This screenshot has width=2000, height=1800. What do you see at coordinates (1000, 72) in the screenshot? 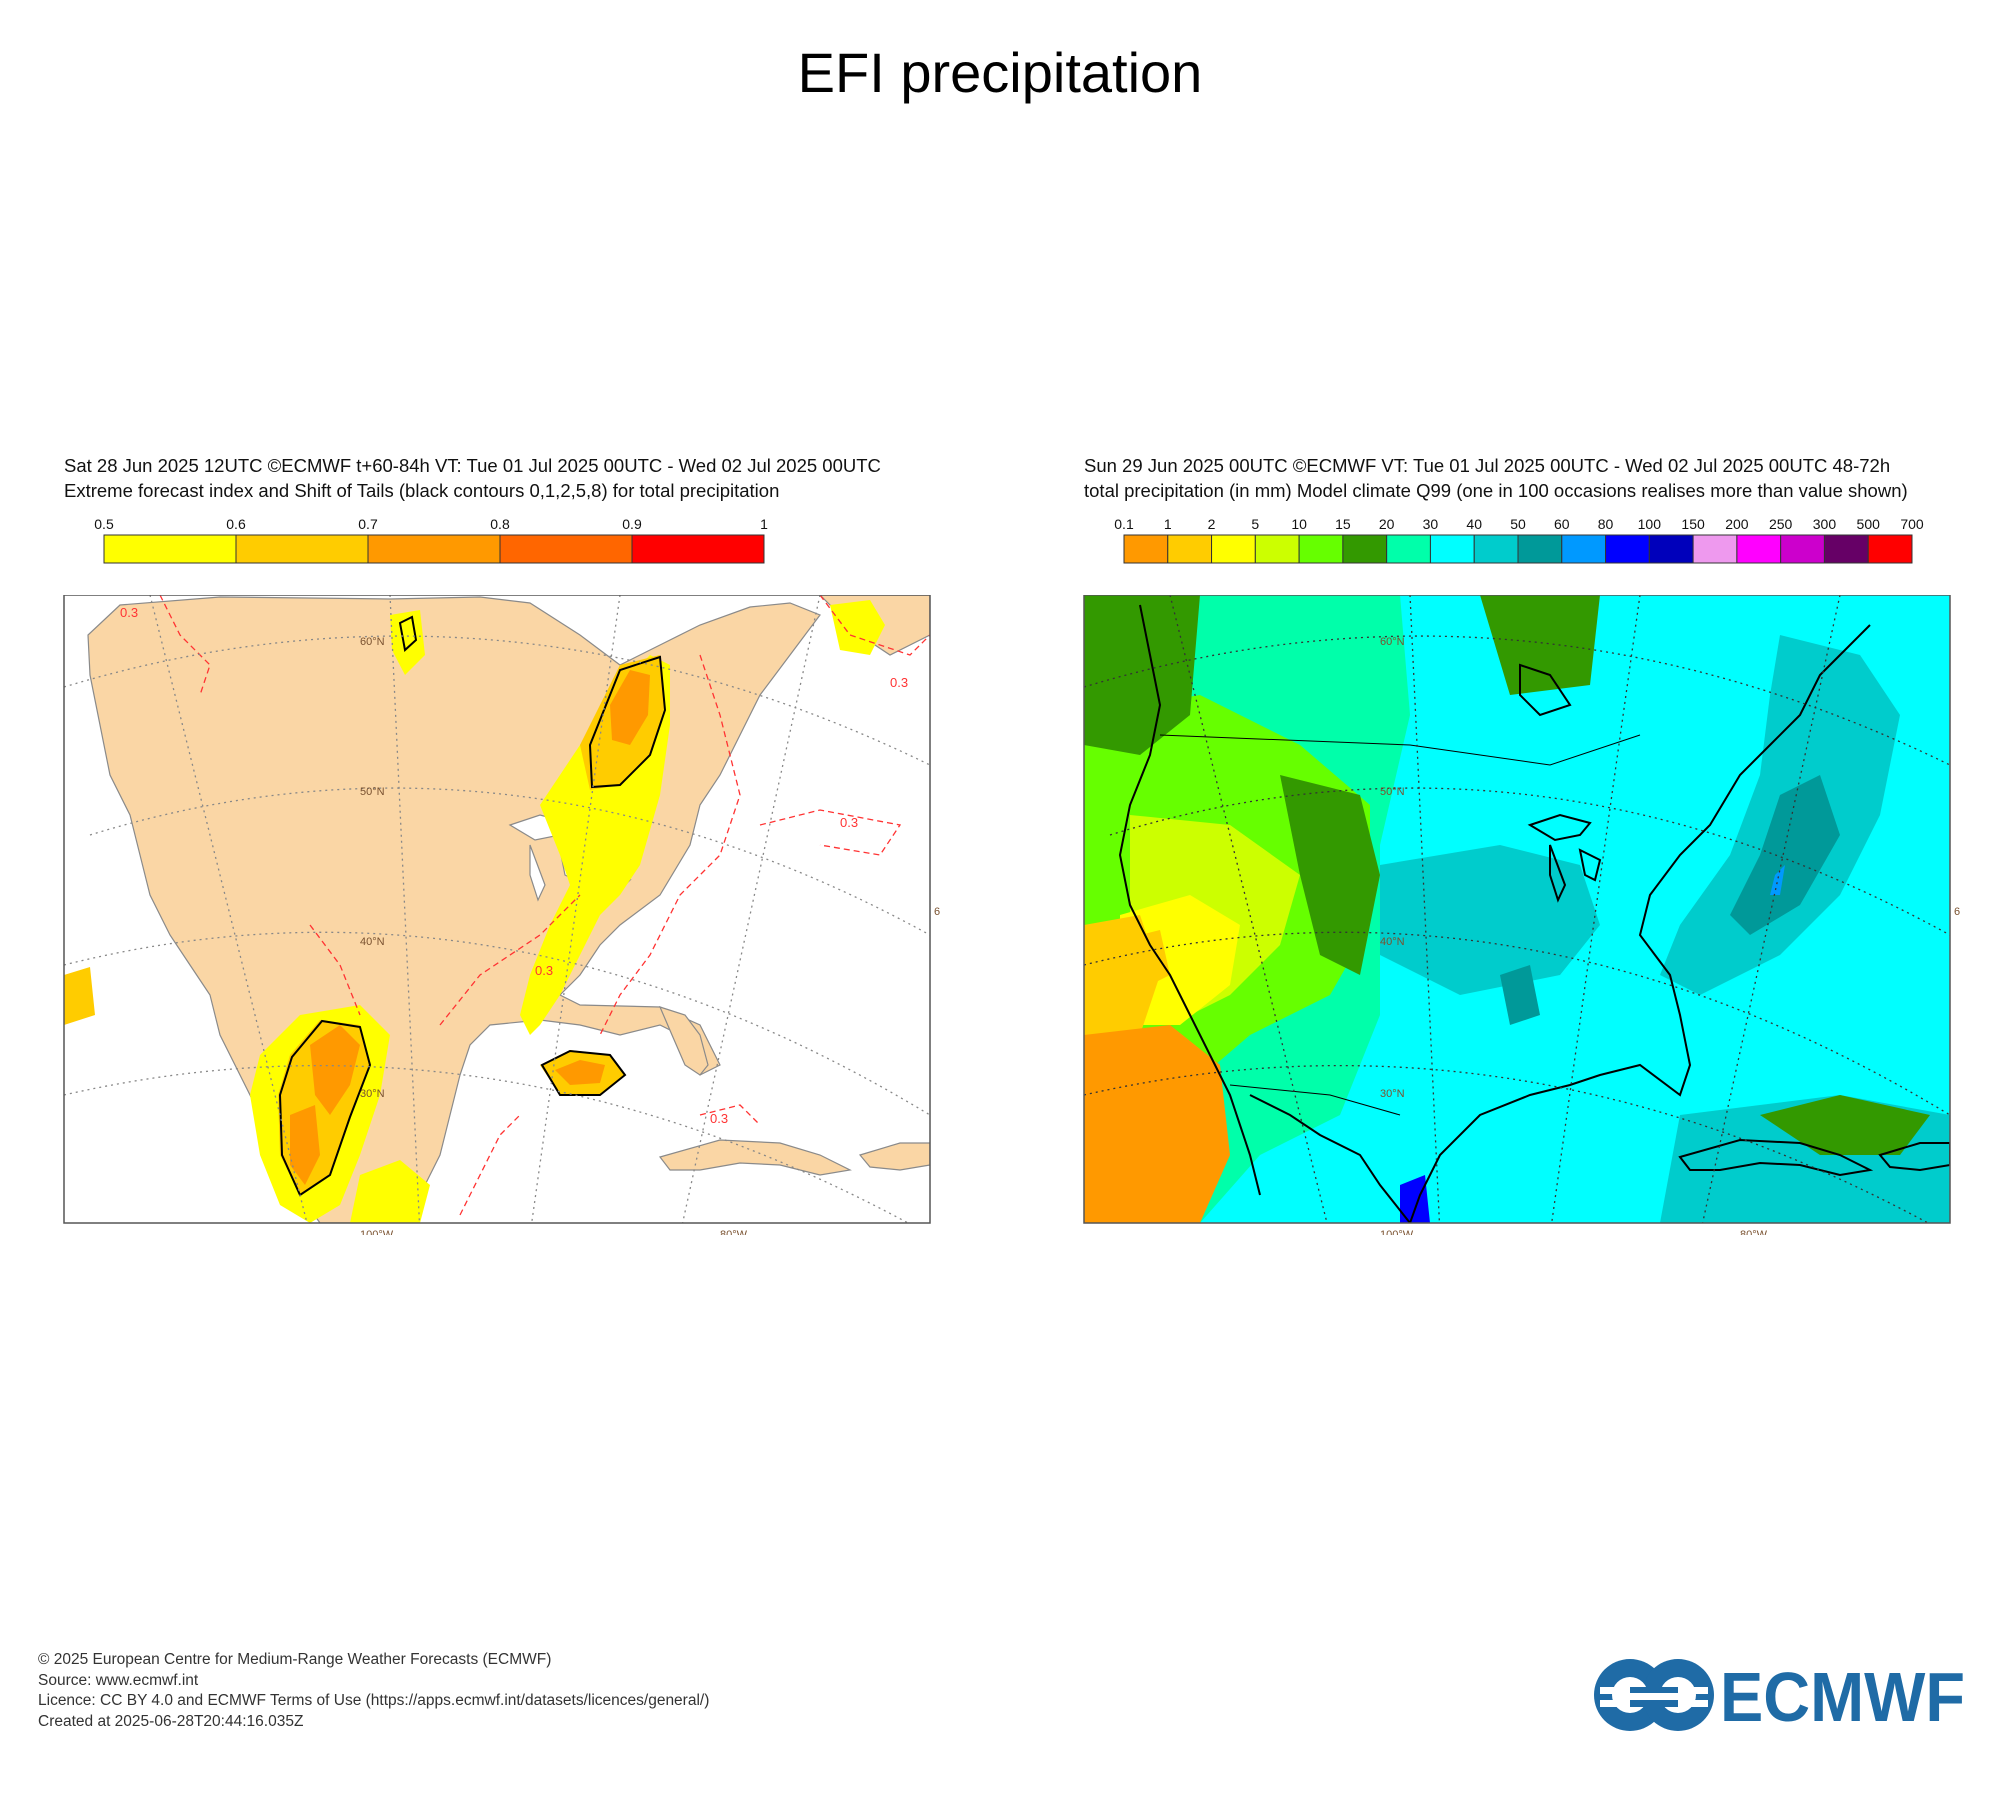
I see `page-title: EFI precipitation` at bounding box center [1000, 72].